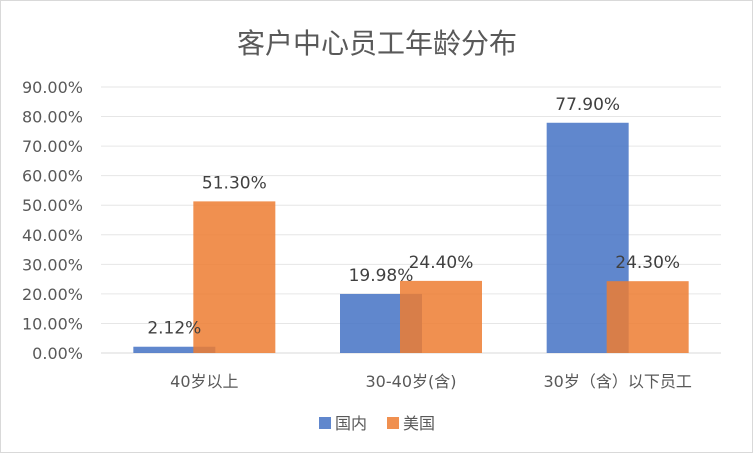 The image size is (753, 454). Describe the element at coordinates (441, 263) in the screenshot. I see `data-label: 24.40%` at that location.